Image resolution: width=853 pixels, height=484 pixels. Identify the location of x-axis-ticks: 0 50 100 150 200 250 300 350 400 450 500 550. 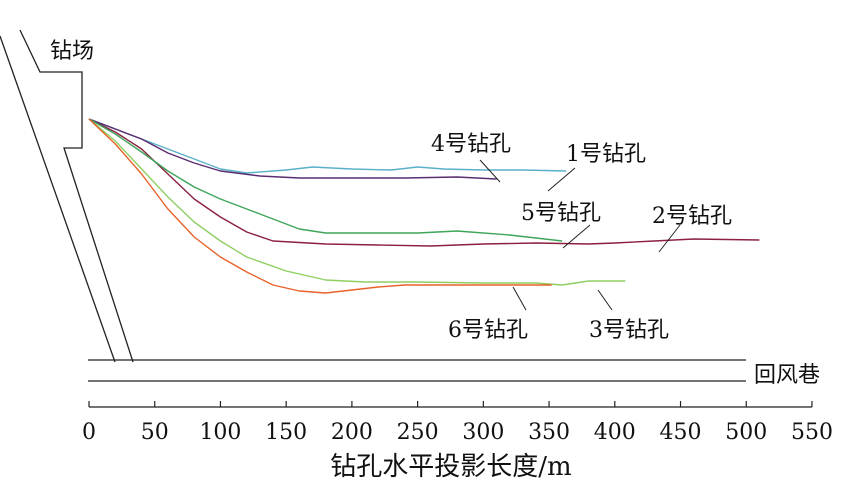
(457, 423).